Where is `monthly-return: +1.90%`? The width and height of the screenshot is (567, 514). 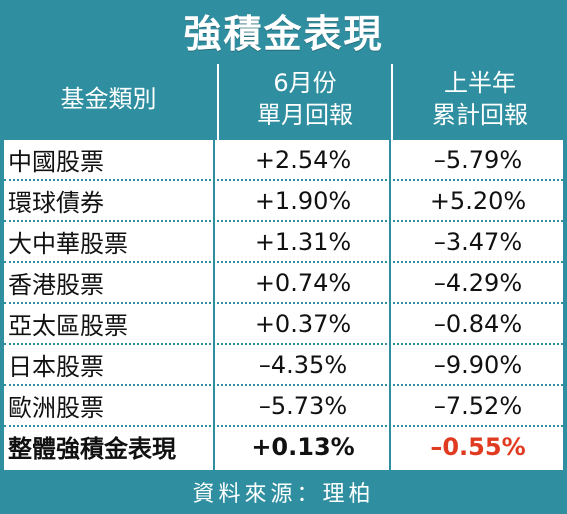 monthly-return: +1.90% is located at coordinates (303, 200).